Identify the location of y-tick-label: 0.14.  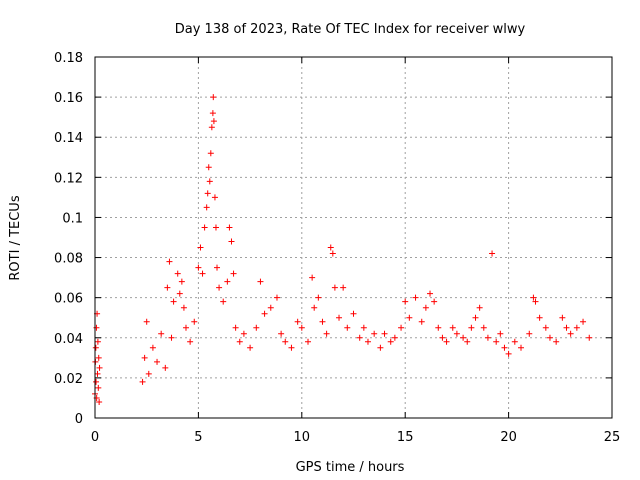
(68, 138).